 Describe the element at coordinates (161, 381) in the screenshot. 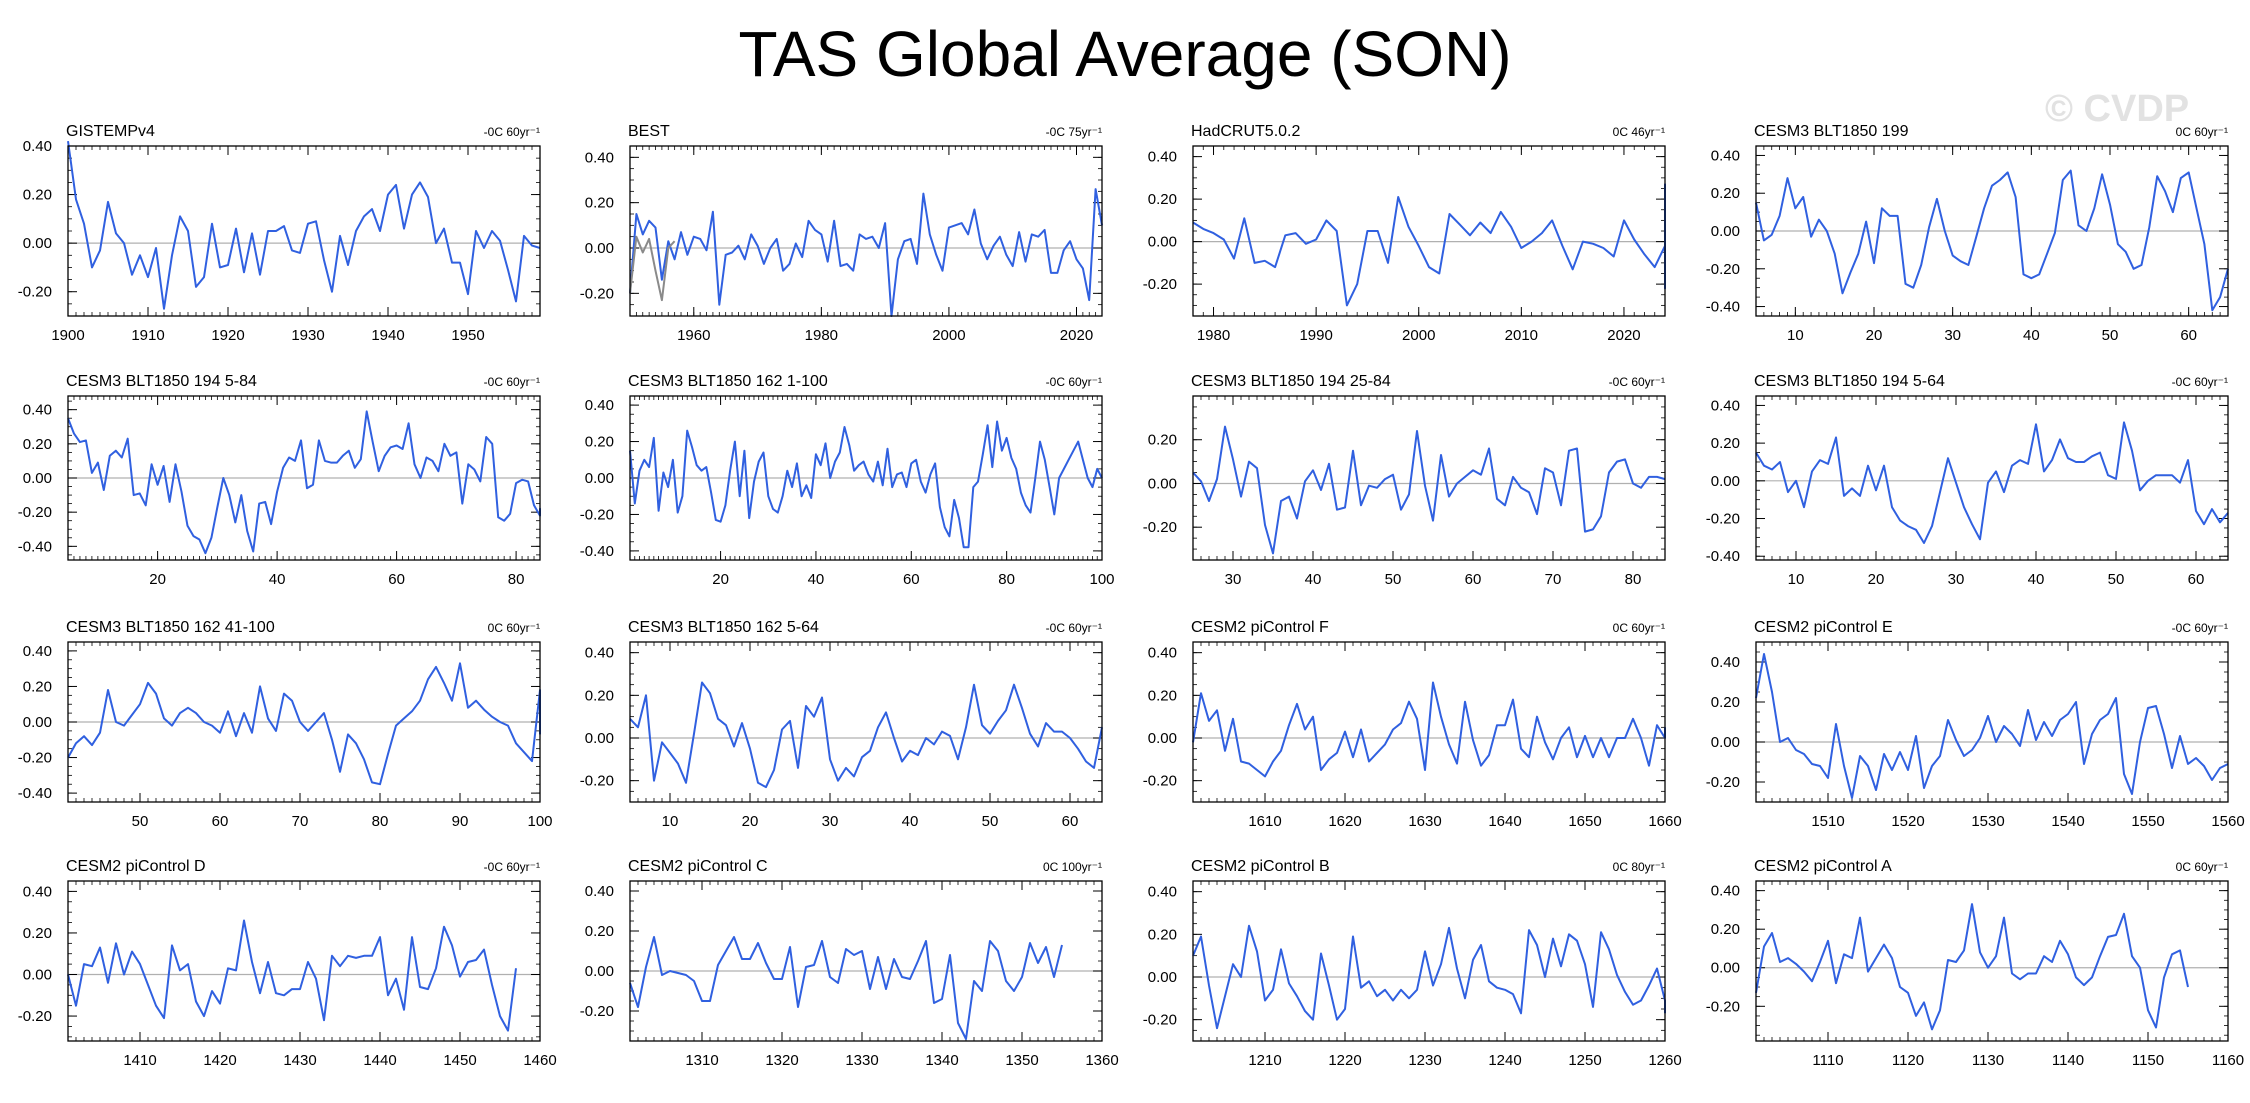

I see `panel-title: CESM3 BLT1850 194 5-84` at that location.